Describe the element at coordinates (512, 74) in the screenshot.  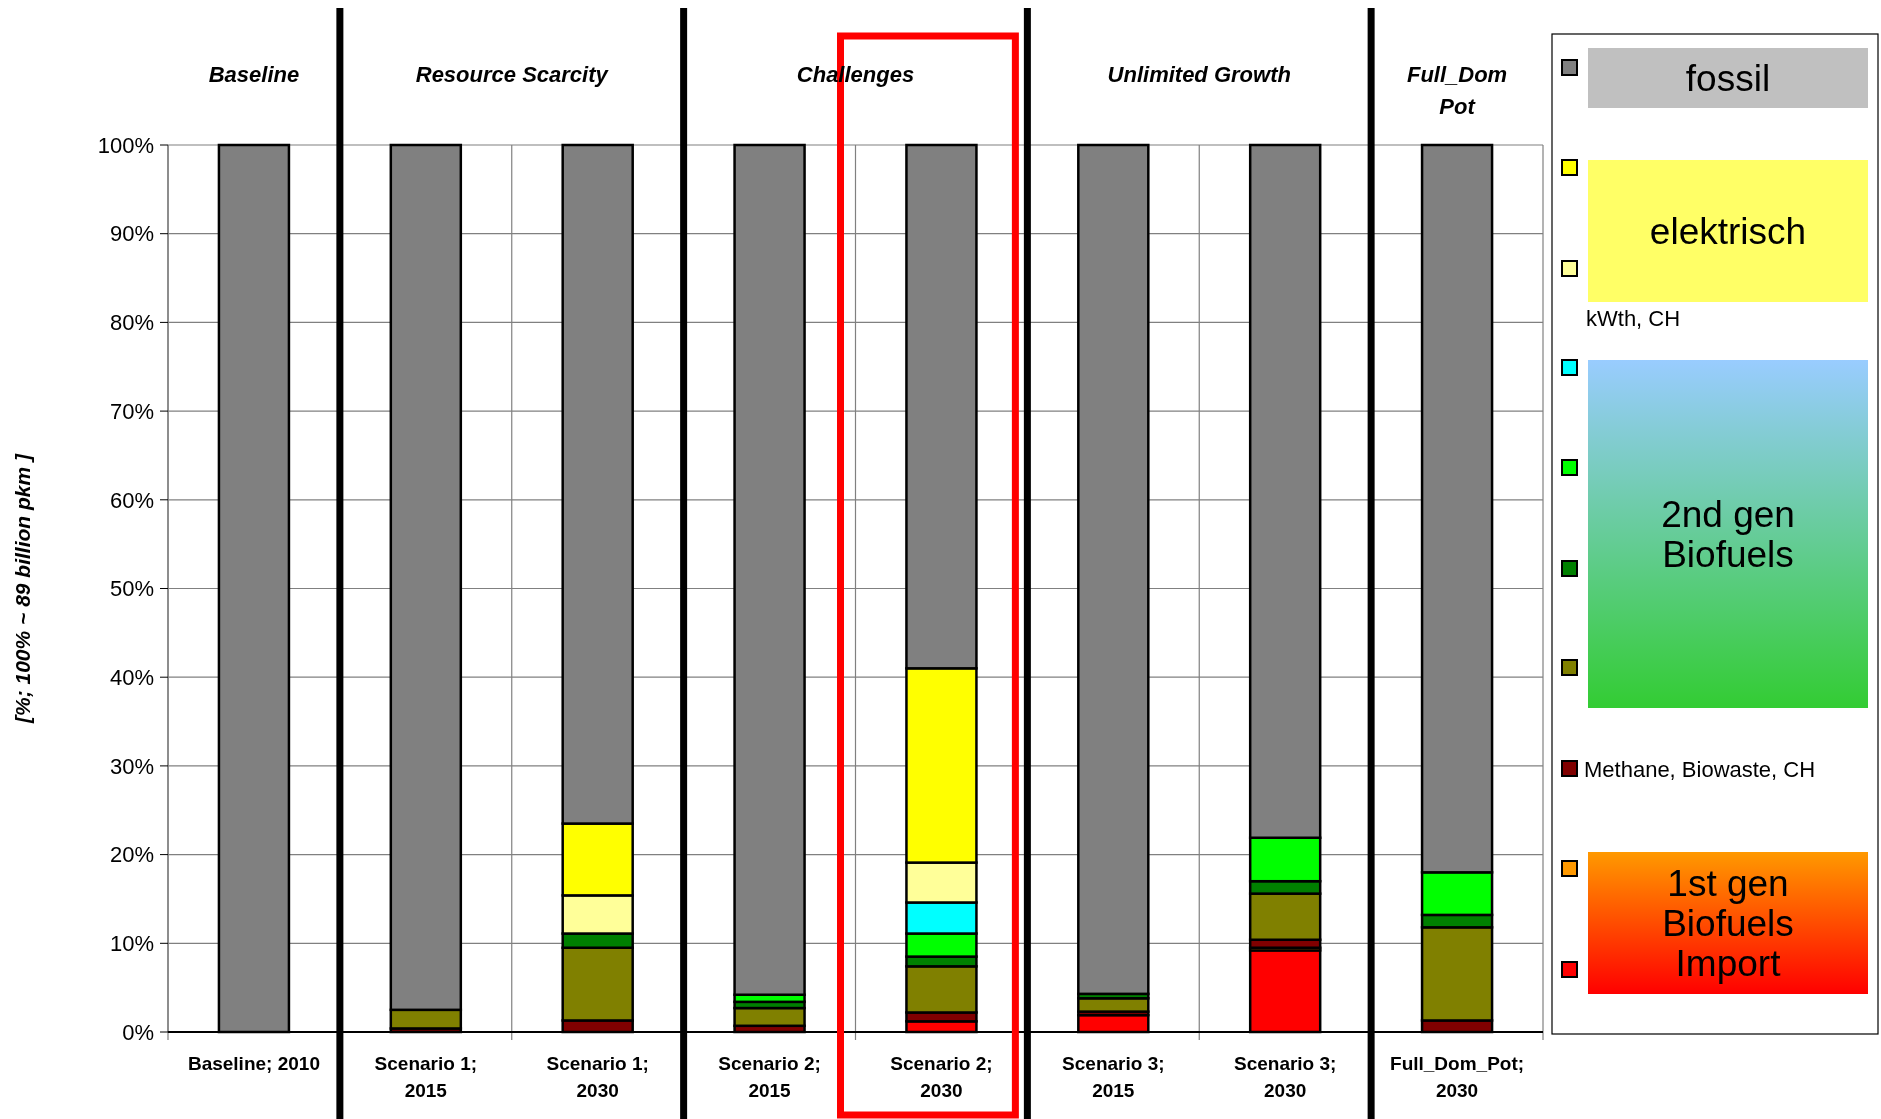
I see `text: Resource Scarcity` at that location.